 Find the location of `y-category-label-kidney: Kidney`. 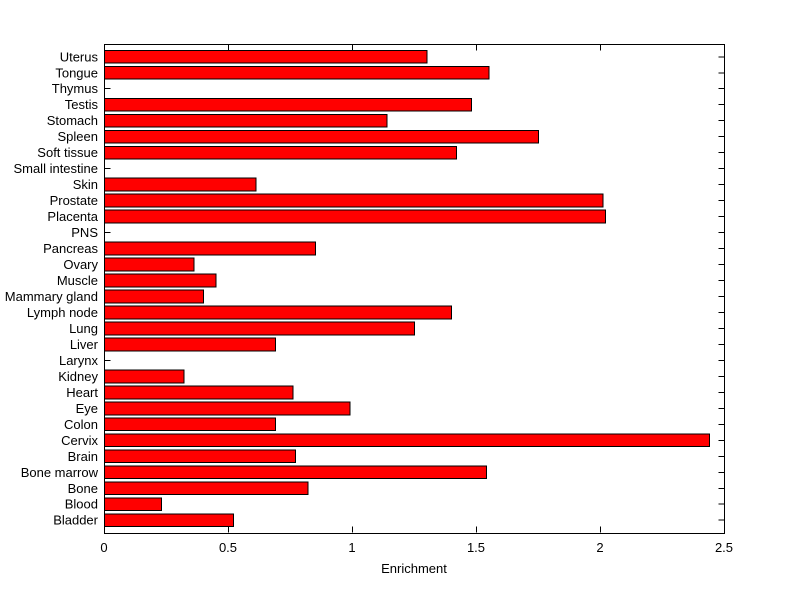

y-category-label-kidney: Kidney is located at coordinates (78, 376).